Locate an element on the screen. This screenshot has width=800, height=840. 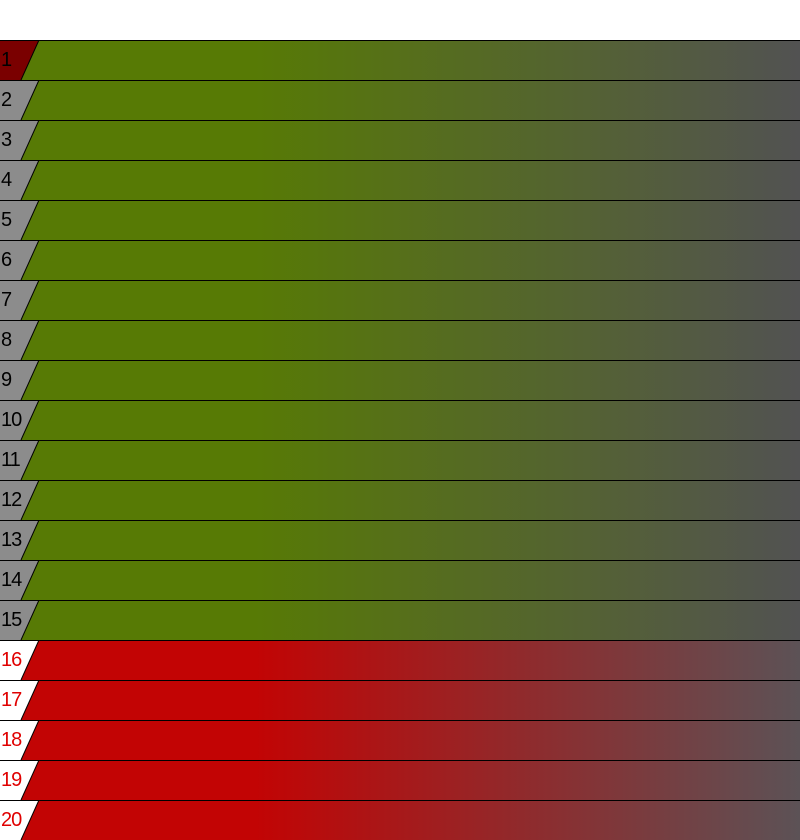
standings-row: 7 is located at coordinates (400, 300).